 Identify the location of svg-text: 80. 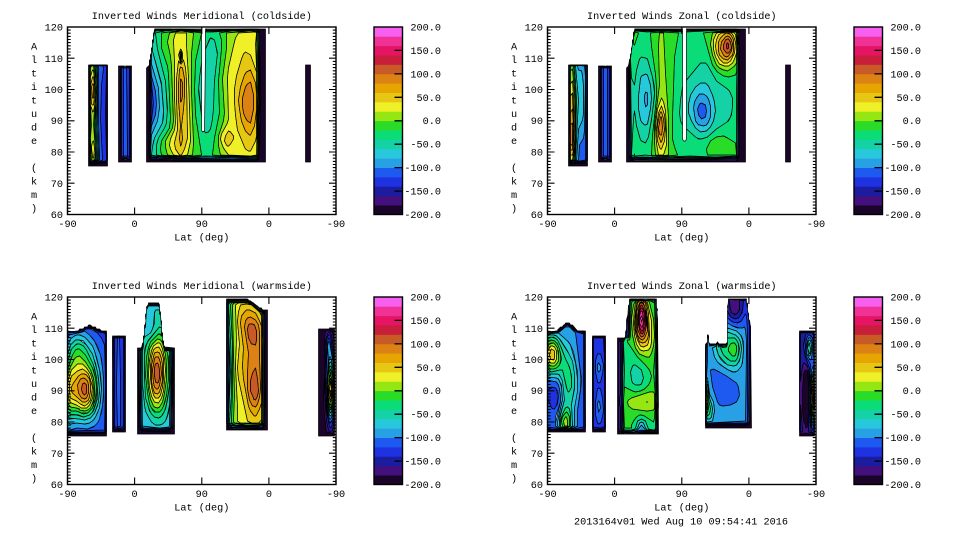
(537, 154).